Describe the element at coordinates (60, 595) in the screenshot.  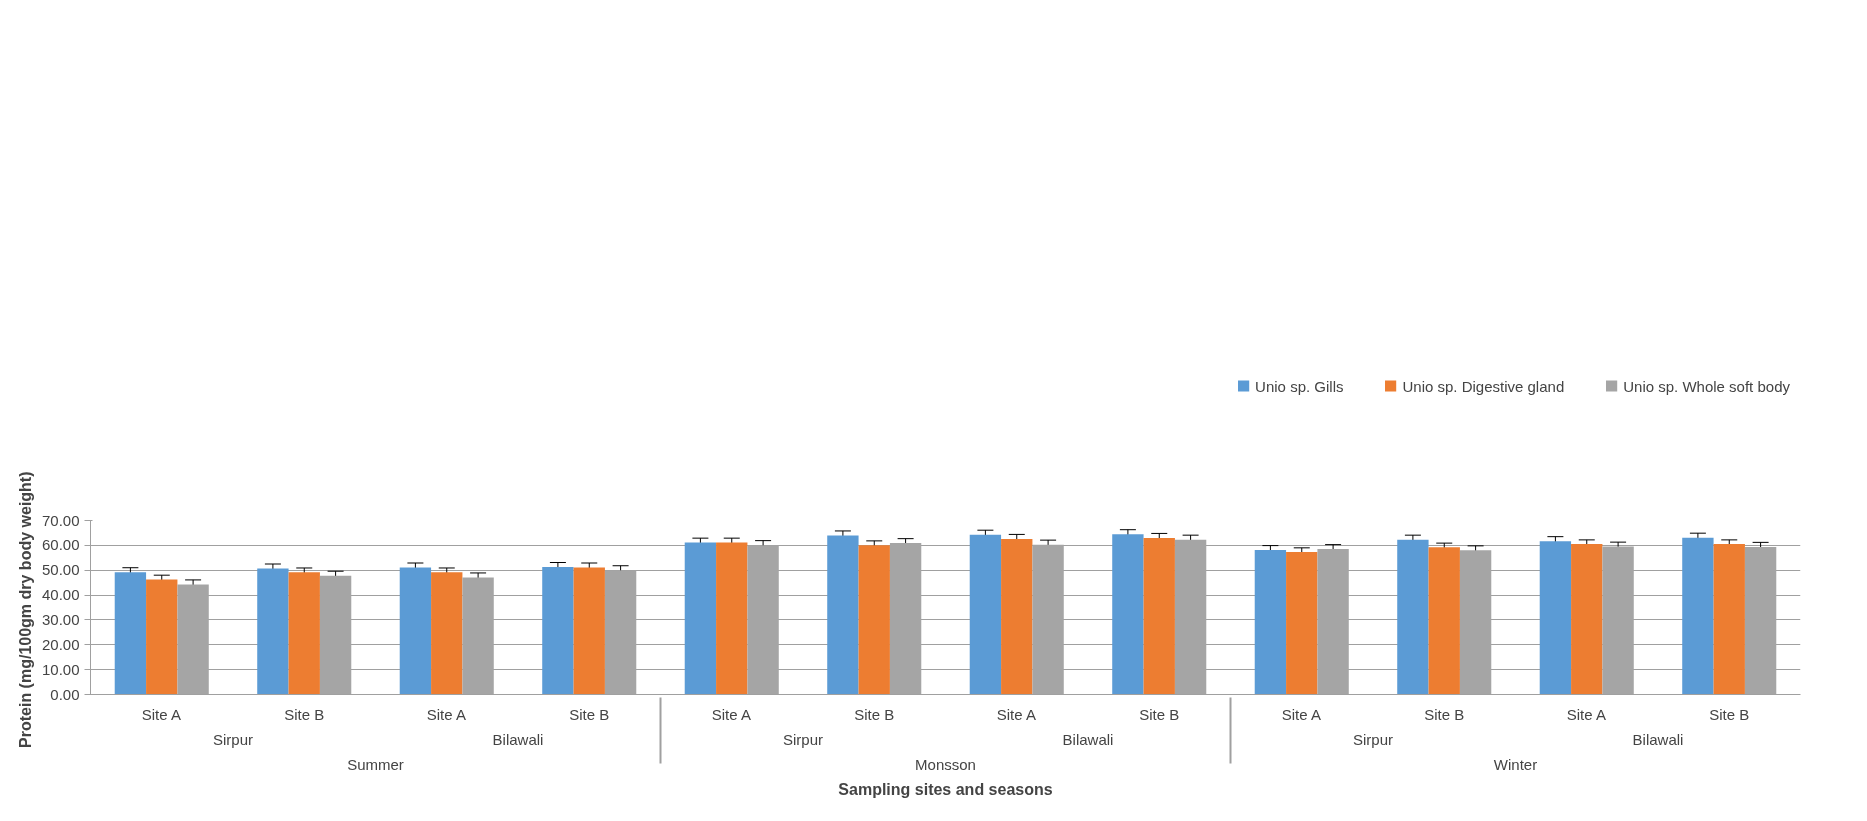
I see `y-tick-label: 40.00` at that location.